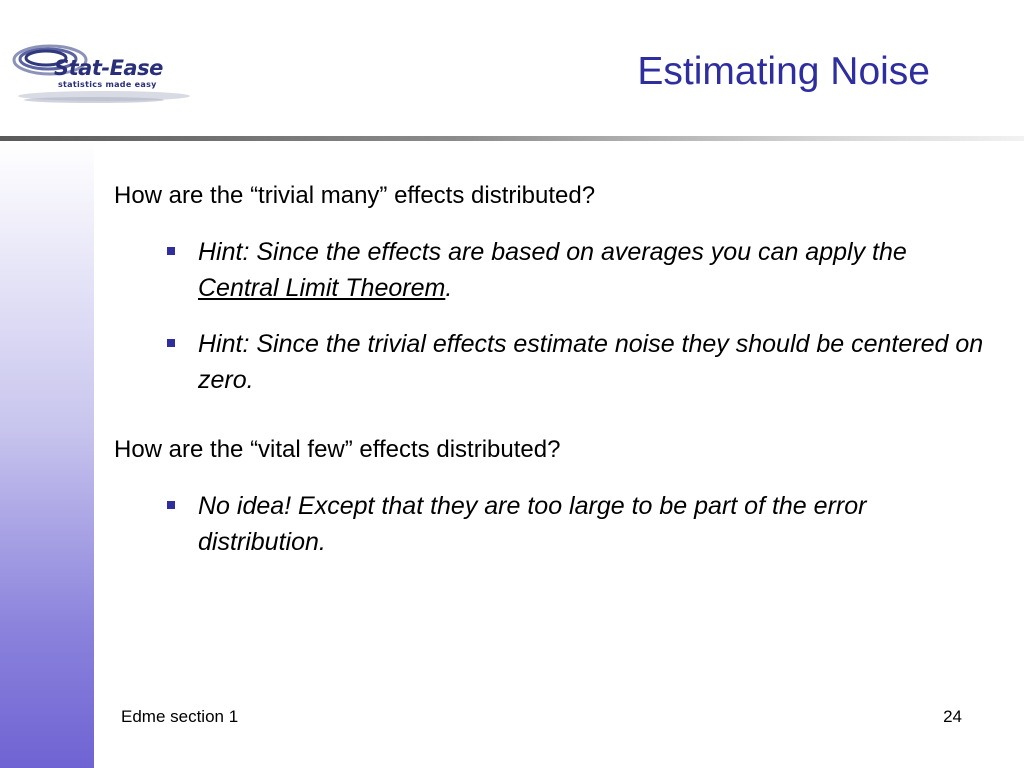 This screenshot has height=768, width=1024. I want to click on slide-number: 24, so click(952, 716).